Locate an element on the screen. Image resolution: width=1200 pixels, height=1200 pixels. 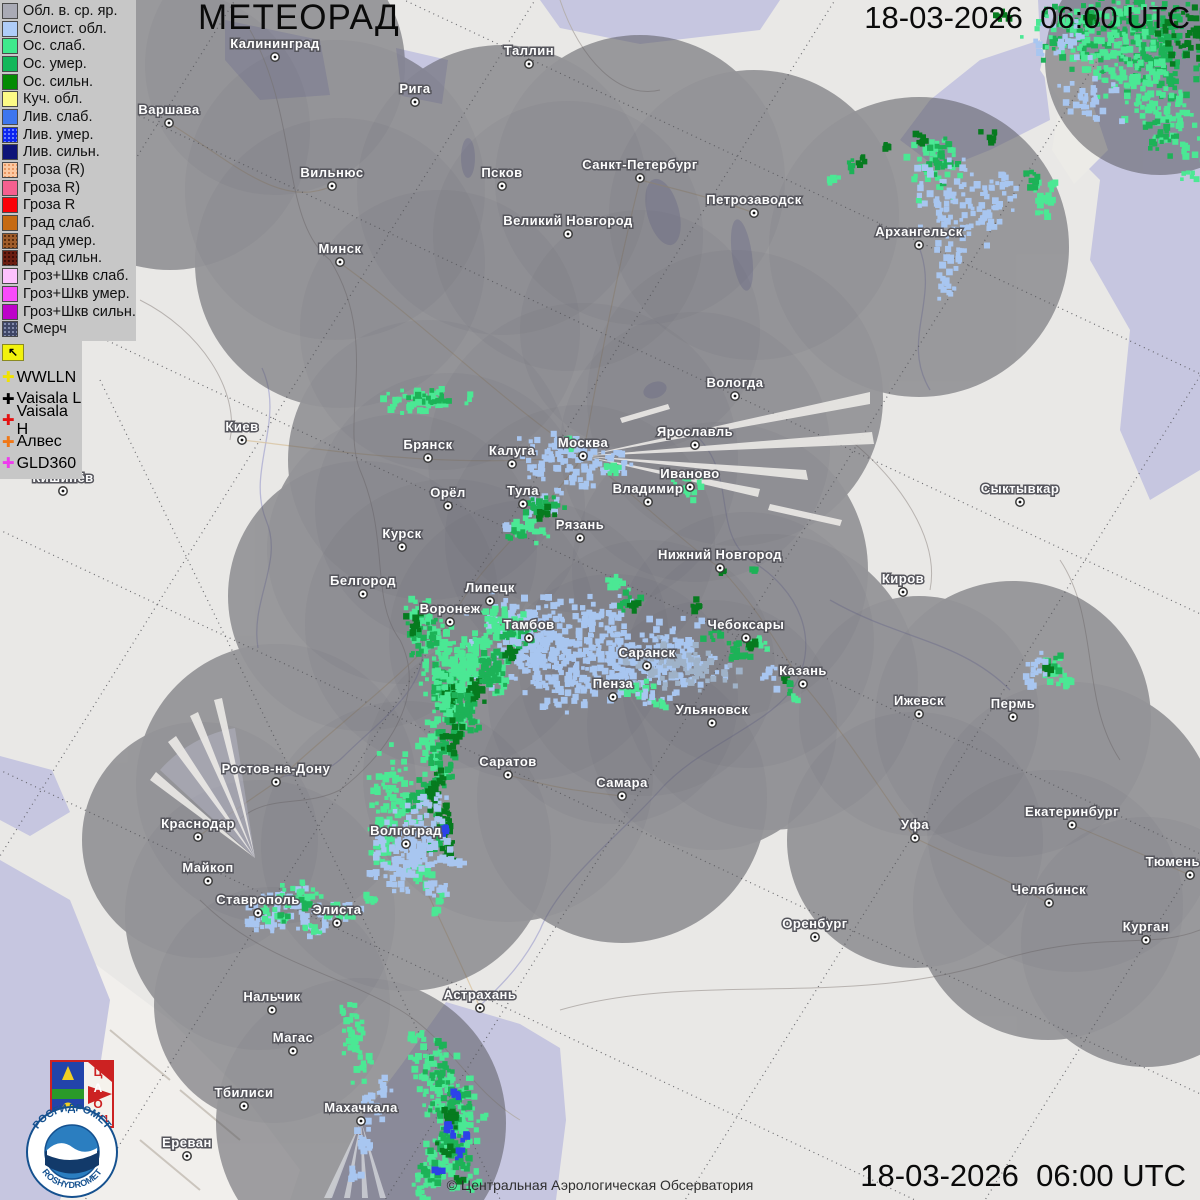
city-marker: Таллин is located at coordinates (528, 55).